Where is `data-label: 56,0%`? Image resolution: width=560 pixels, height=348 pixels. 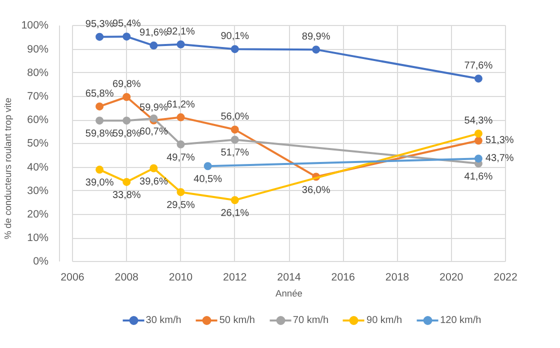 data-label: 56,0% is located at coordinates (235, 117).